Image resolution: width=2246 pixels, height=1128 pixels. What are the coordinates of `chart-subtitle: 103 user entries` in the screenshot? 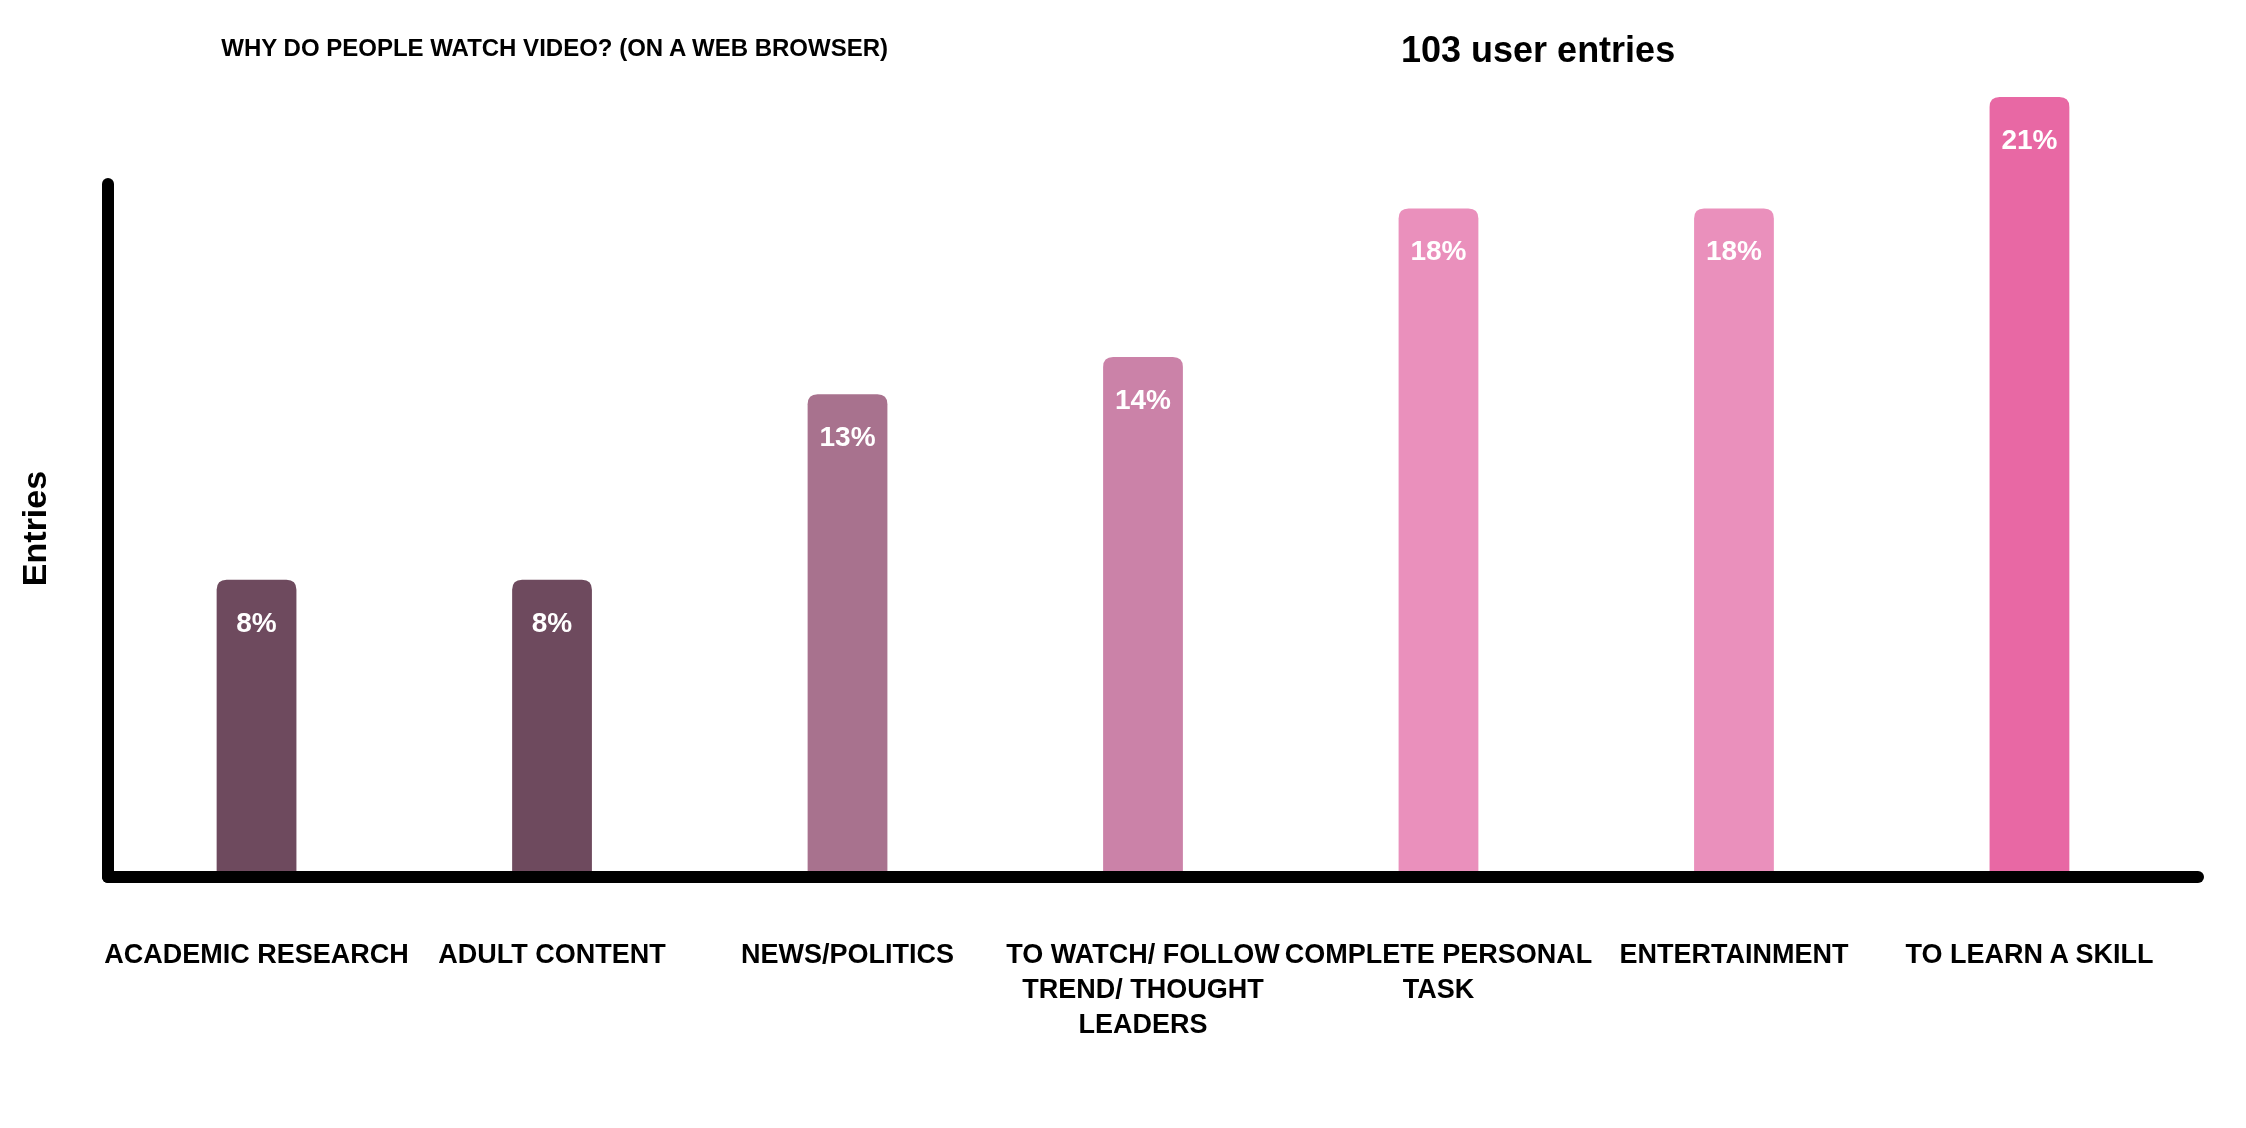 It's located at (1538, 49).